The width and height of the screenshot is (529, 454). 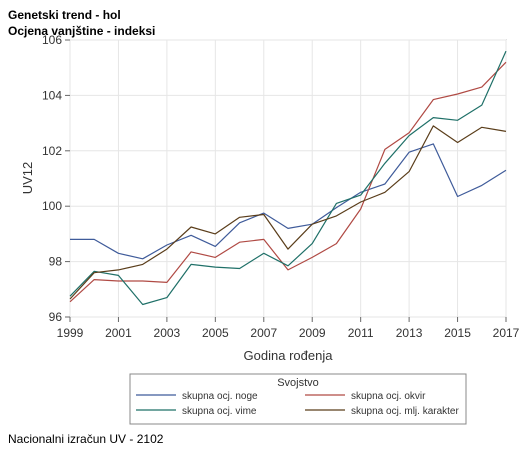 I want to click on x-tick-label: 2017, so click(x=506, y=333).